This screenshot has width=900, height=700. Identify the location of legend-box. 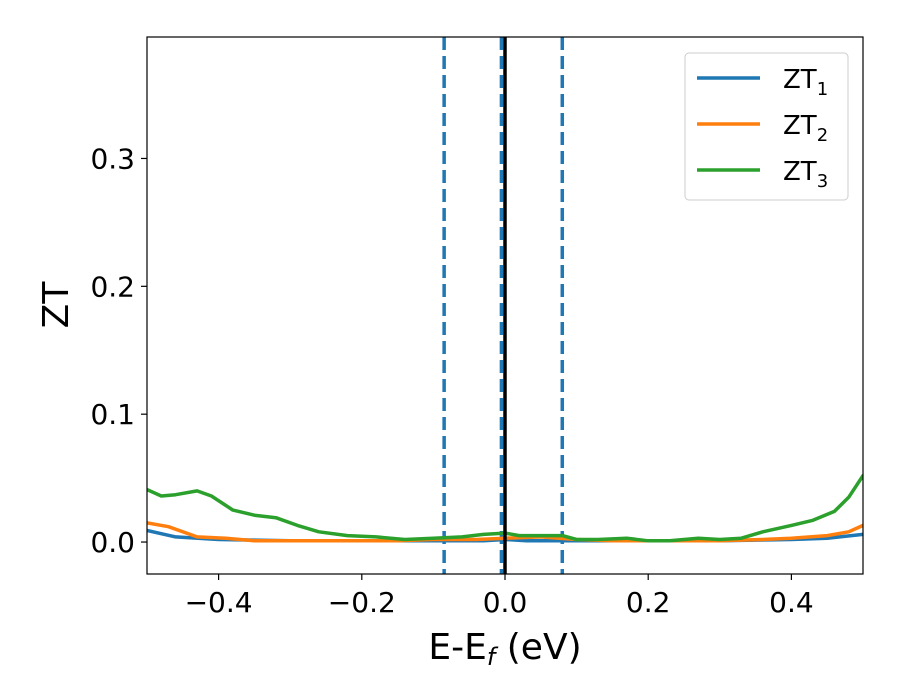
(766, 126).